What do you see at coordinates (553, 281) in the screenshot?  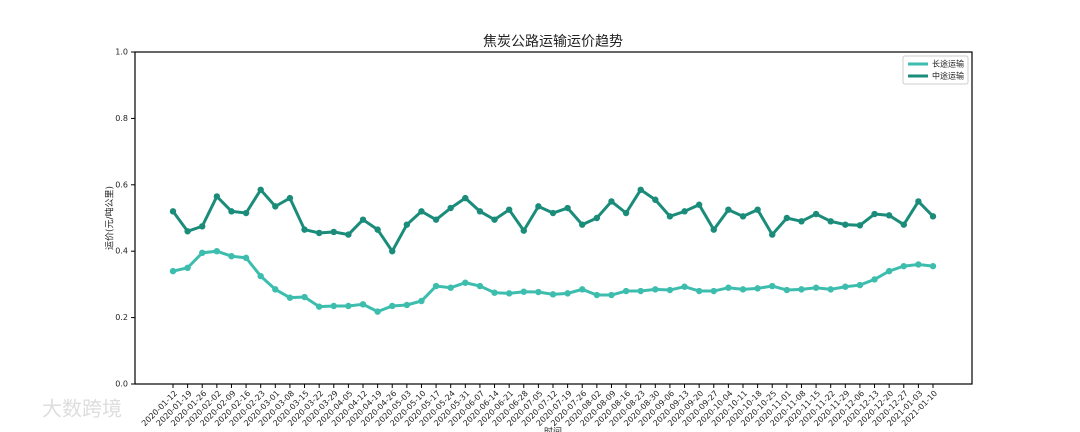 I see `series-line` at bounding box center [553, 281].